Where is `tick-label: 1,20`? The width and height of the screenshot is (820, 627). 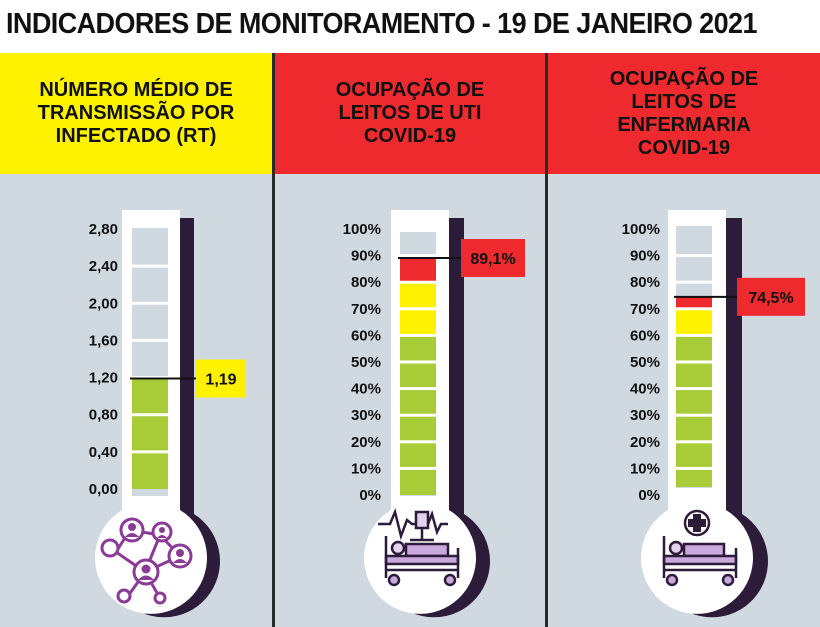 tick-label: 1,20 is located at coordinates (103, 378).